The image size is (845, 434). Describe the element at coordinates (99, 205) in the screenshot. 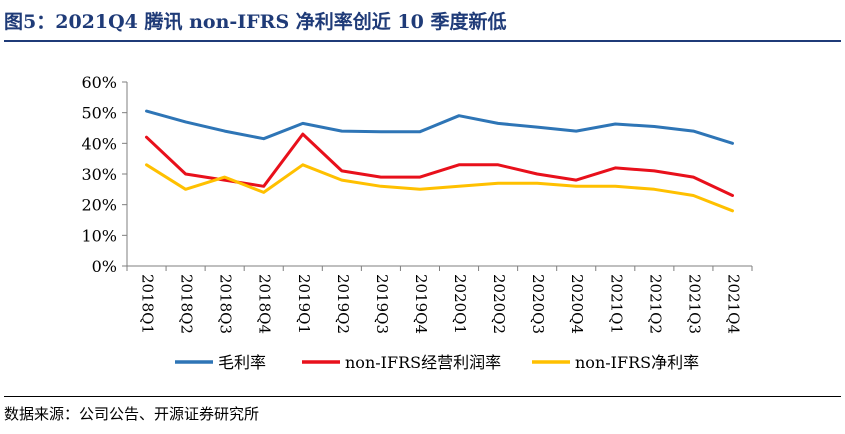

I see `y-tick-label: 20%` at that location.